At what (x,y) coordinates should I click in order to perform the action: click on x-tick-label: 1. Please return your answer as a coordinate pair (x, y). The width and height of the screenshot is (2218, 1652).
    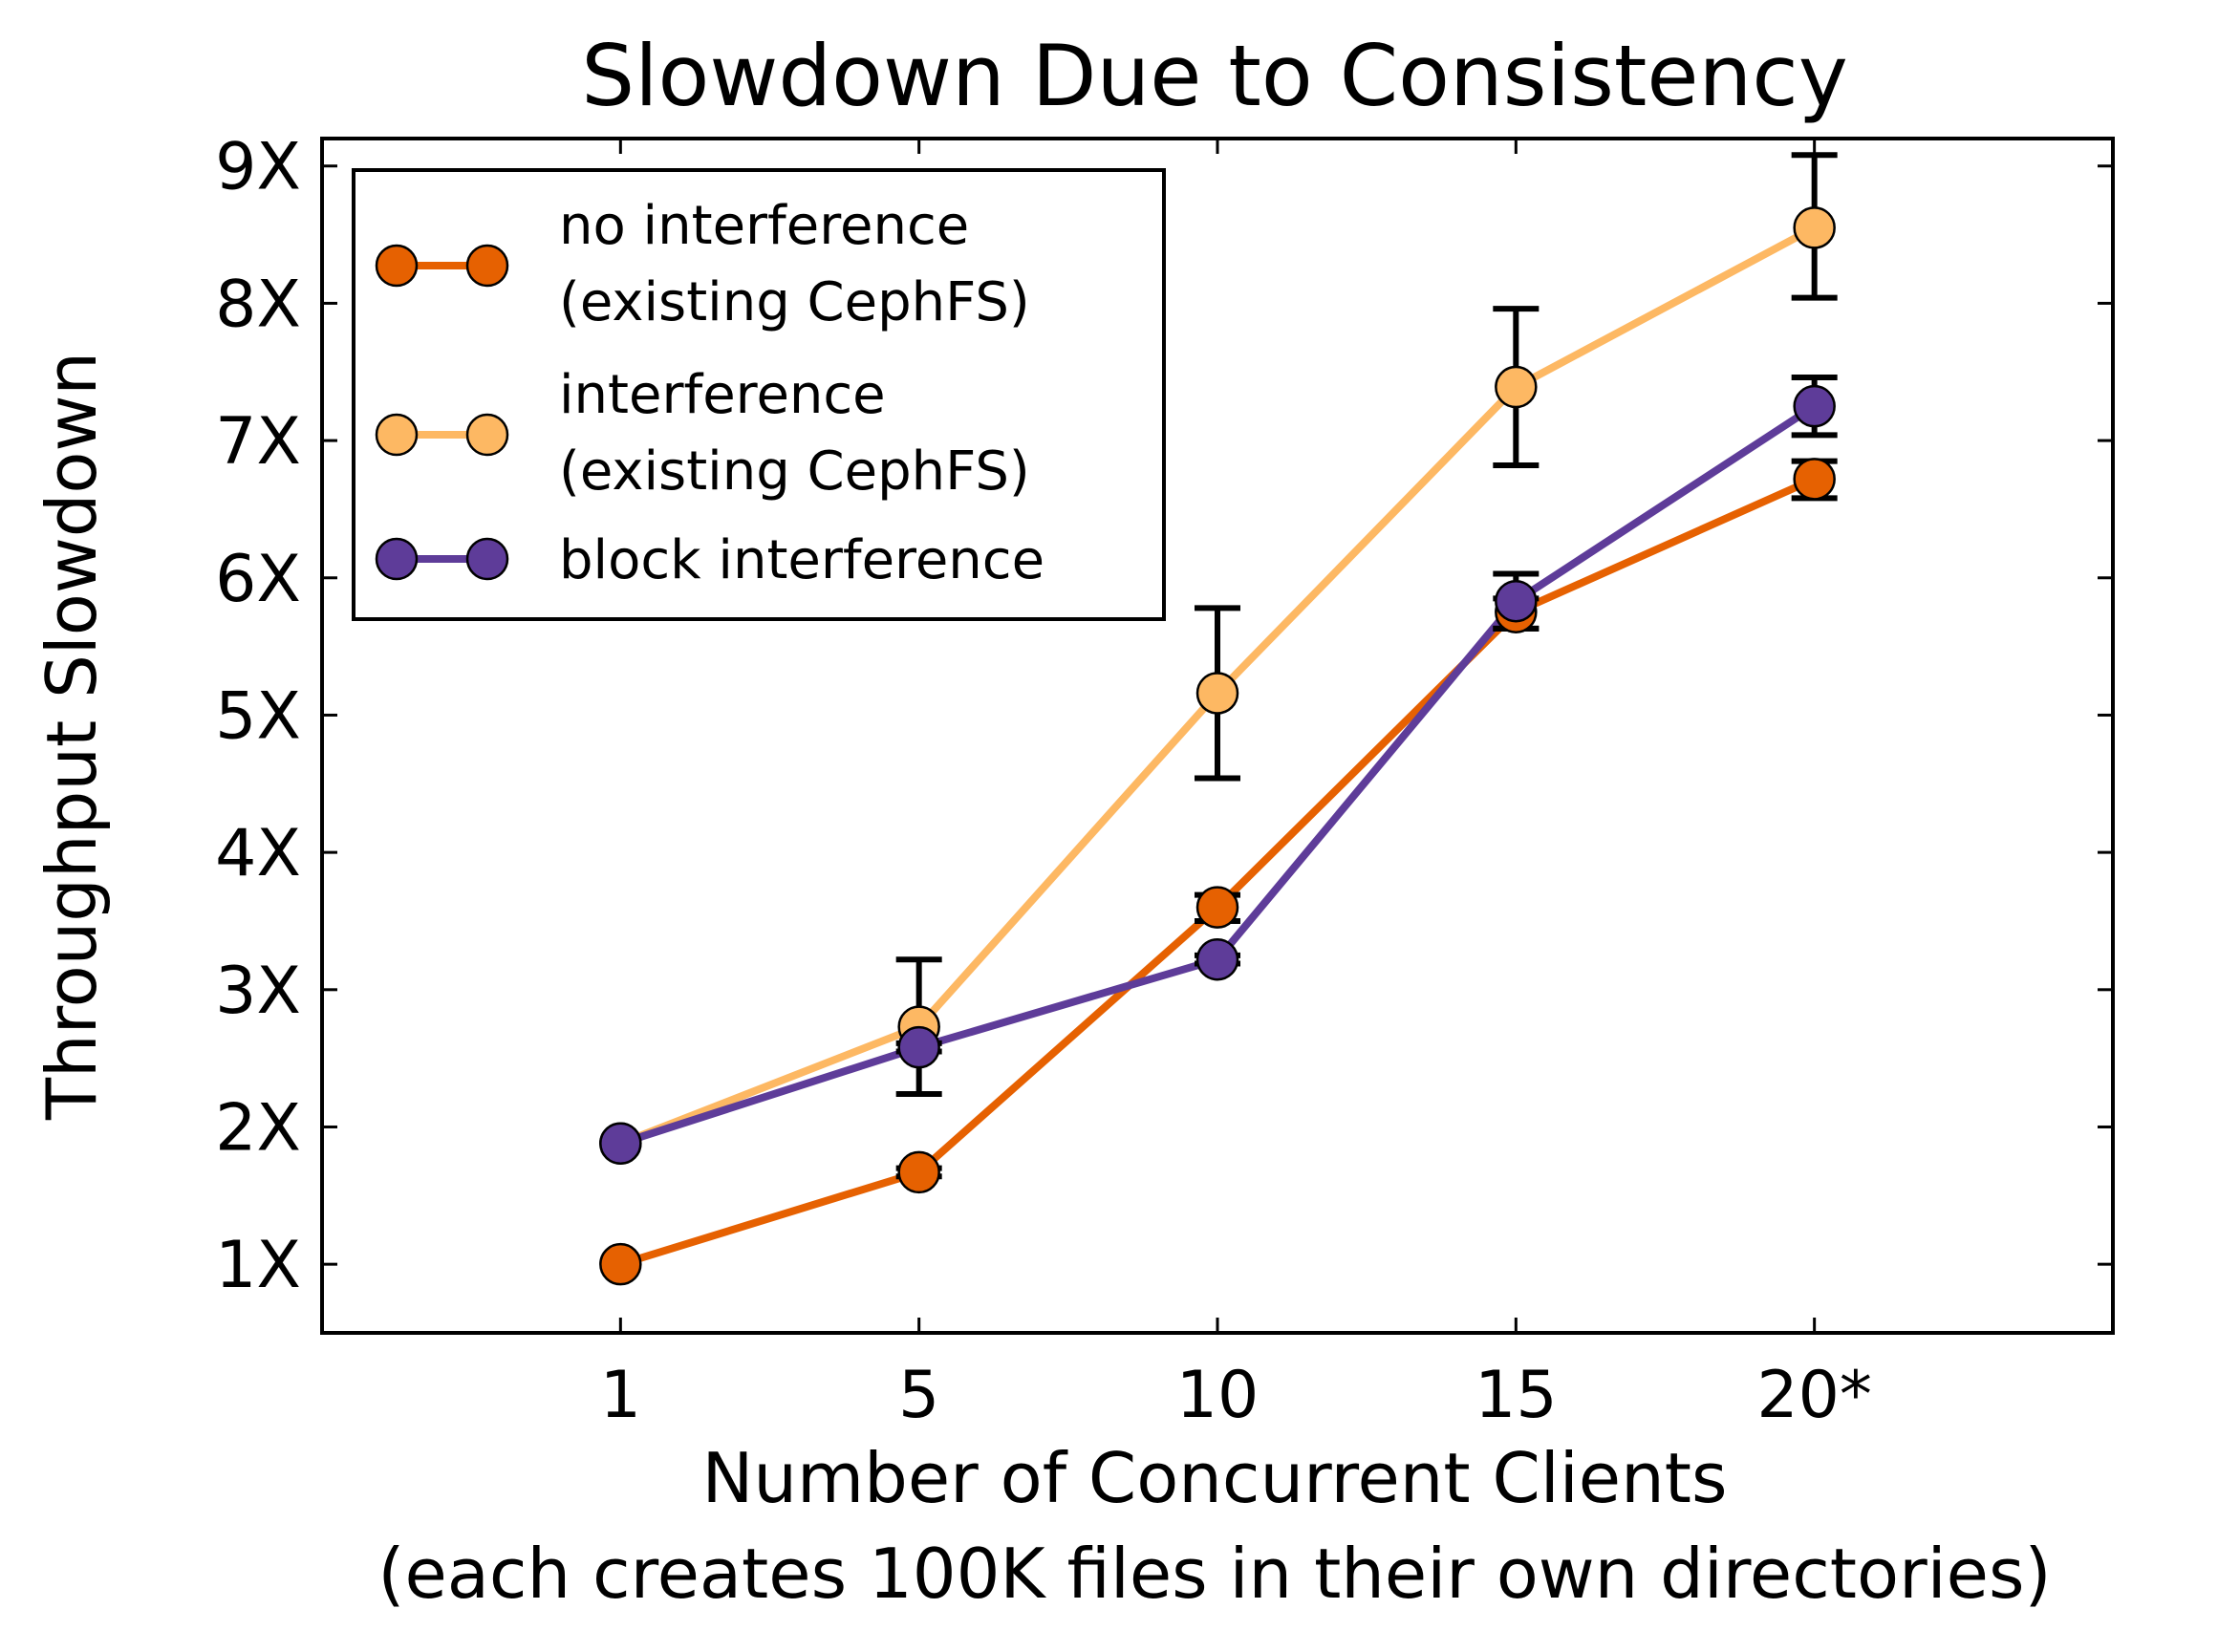
    Looking at the image, I should click on (620, 1396).